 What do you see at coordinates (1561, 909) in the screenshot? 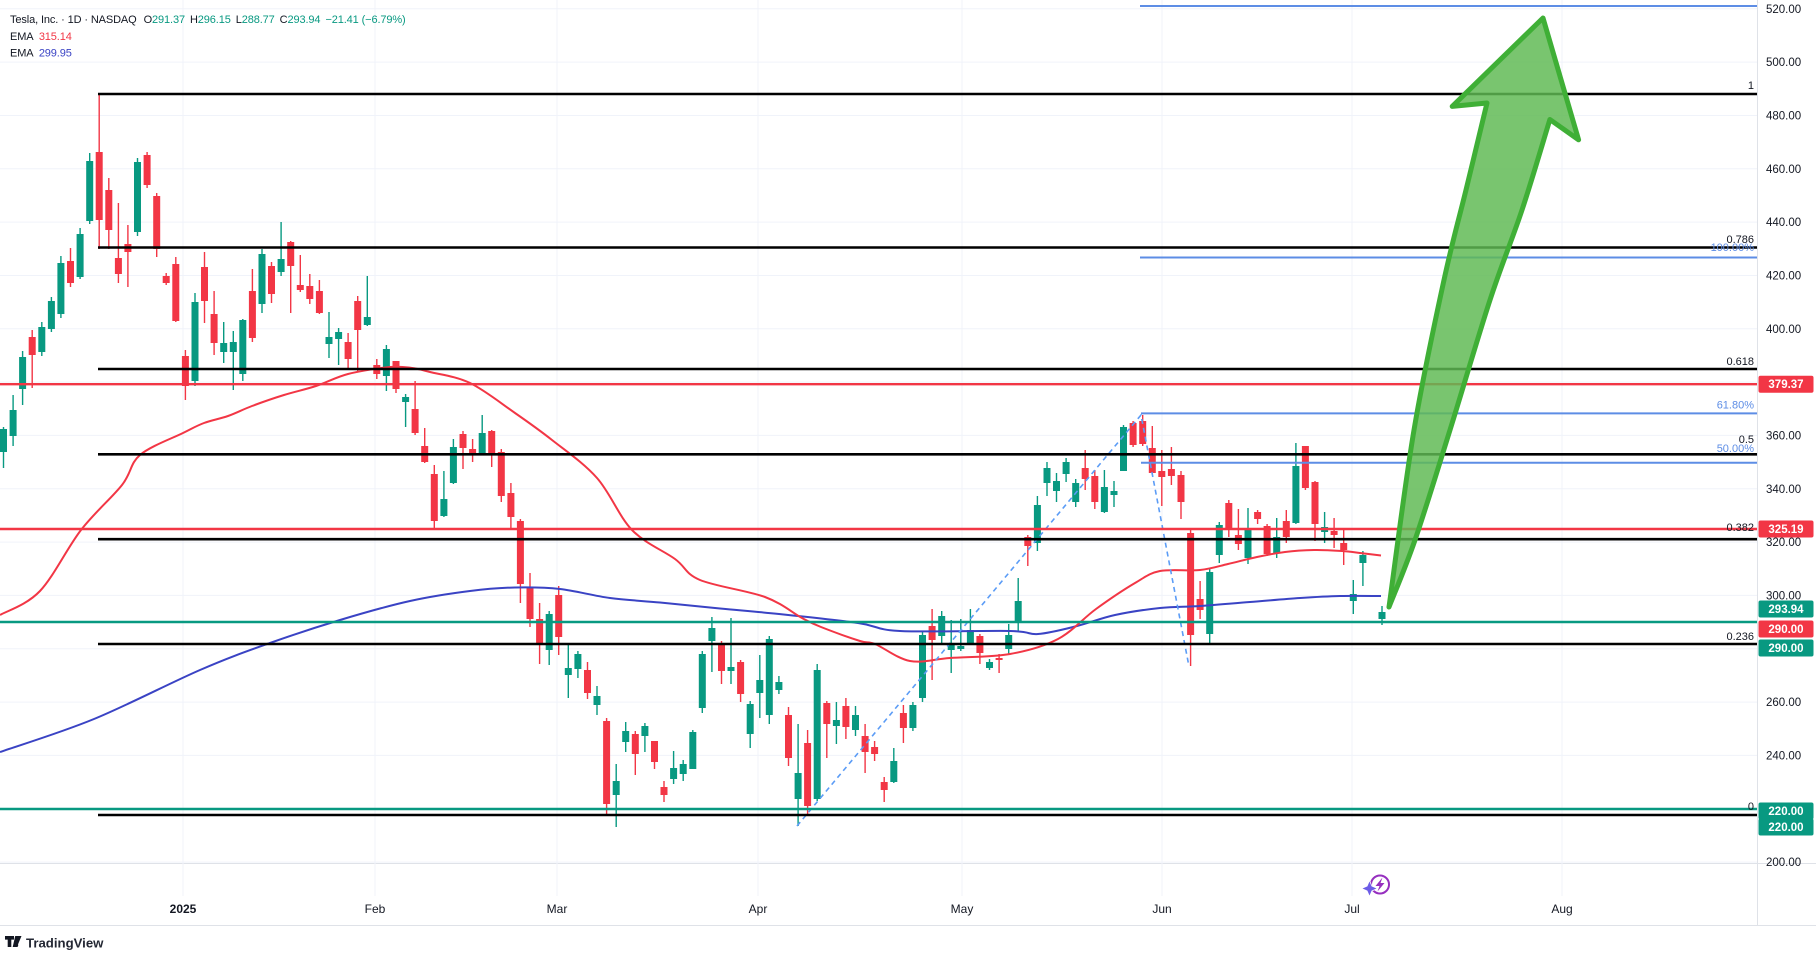
I see `svg-text: Aug` at bounding box center [1561, 909].